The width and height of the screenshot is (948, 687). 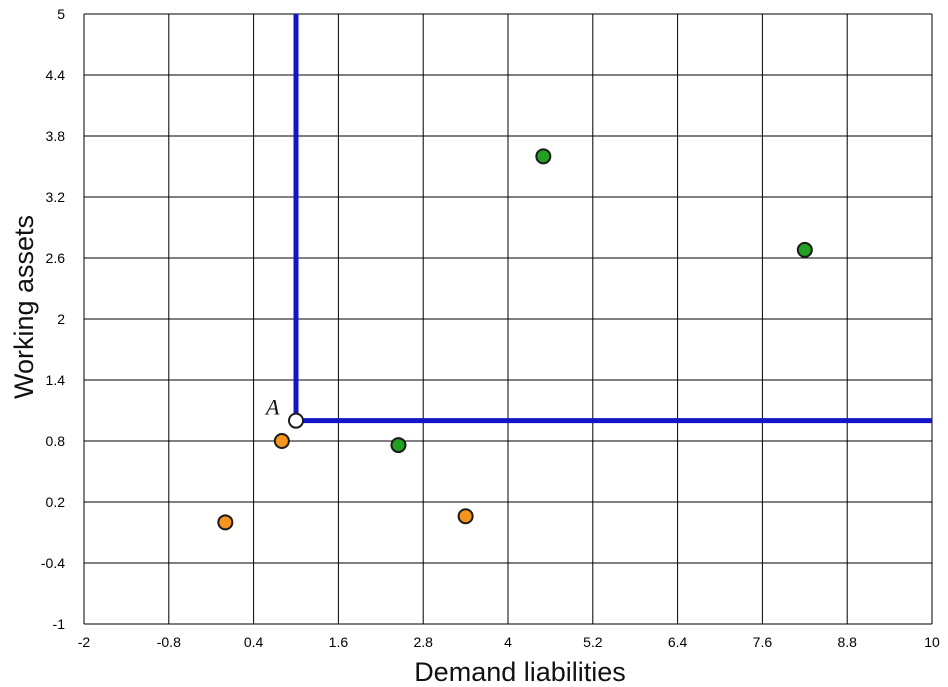 I want to click on y-tick-label: 2.6, so click(x=56, y=258).